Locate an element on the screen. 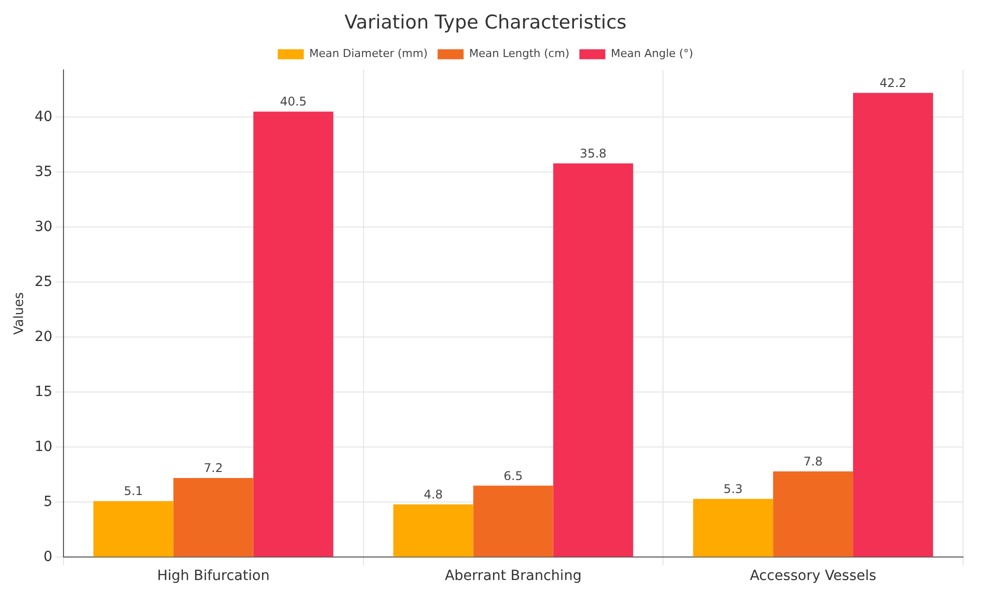 The height and width of the screenshot is (599, 996). y-tick-label: 15 is located at coordinates (43, 392).